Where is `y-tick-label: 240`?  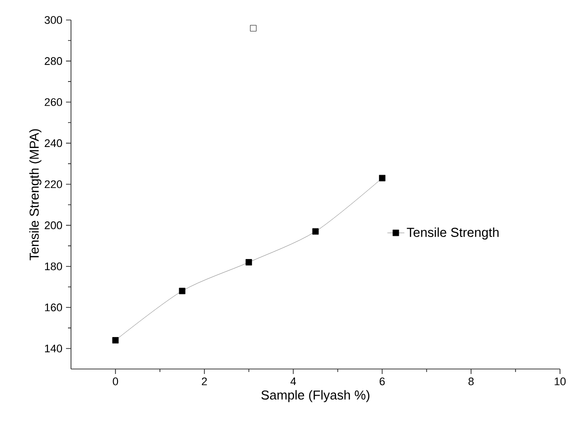
y-tick-label: 240 is located at coordinates (53, 143).